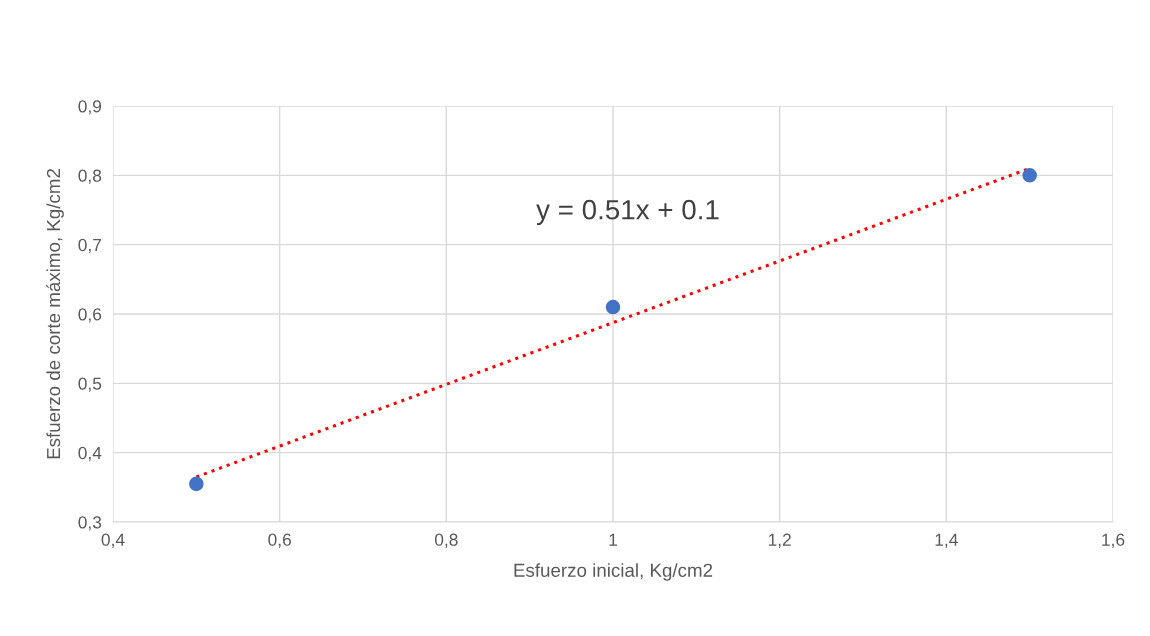 This screenshot has height=636, width=1150. Describe the element at coordinates (446, 540) in the screenshot. I see `x-tick-label: 0,8` at that location.